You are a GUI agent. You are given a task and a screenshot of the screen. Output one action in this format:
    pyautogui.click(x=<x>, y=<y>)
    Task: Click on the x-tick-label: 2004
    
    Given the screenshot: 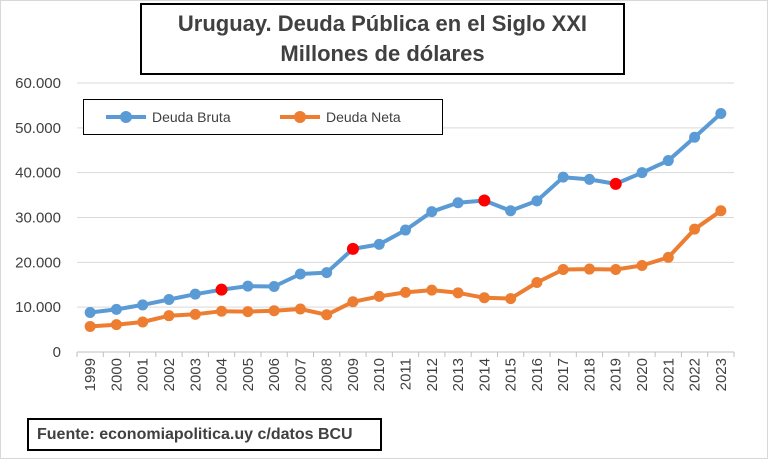 What is the action you would take?
    pyautogui.click(x=222, y=374)
    